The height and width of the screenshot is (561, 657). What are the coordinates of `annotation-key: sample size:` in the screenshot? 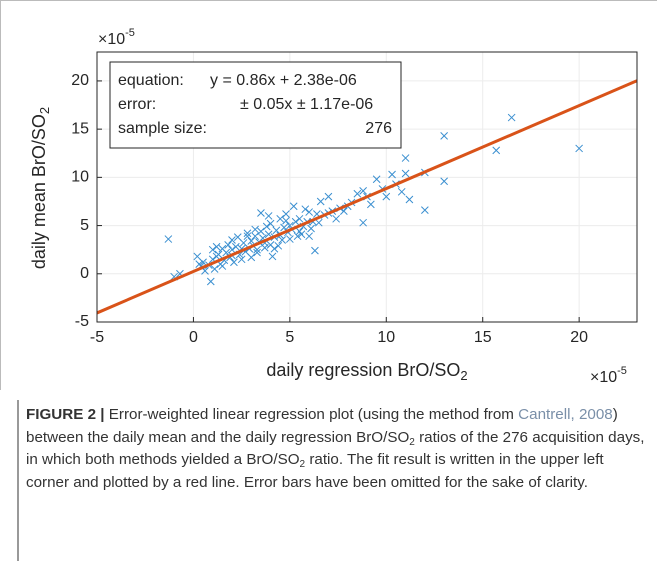 It's located at (162, 128).